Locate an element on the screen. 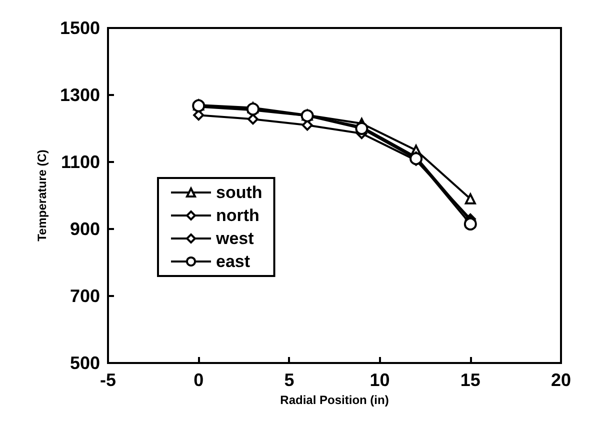 The width and height of the screenshot is (609, 431). y-tick-label: 900 is located at coordinates (85, 229).